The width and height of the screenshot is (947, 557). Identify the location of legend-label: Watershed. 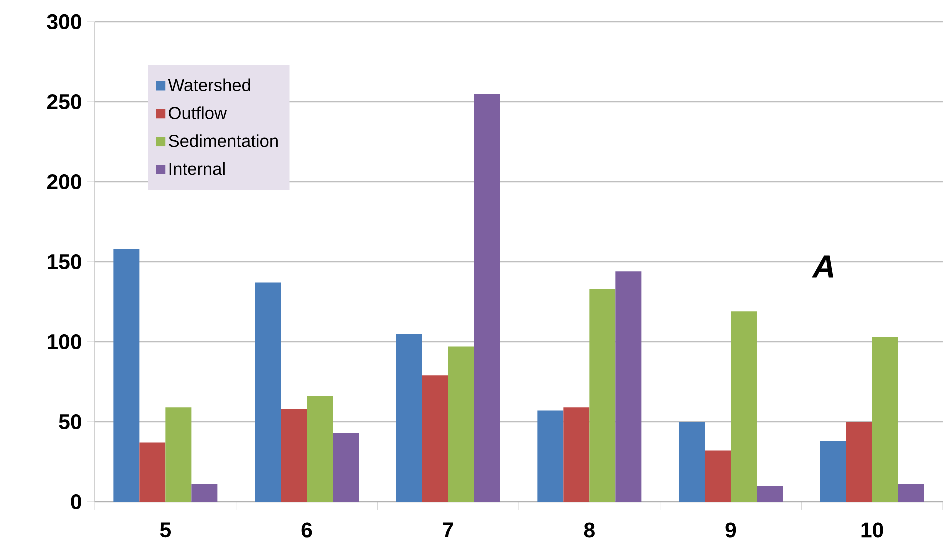
(209, 85).